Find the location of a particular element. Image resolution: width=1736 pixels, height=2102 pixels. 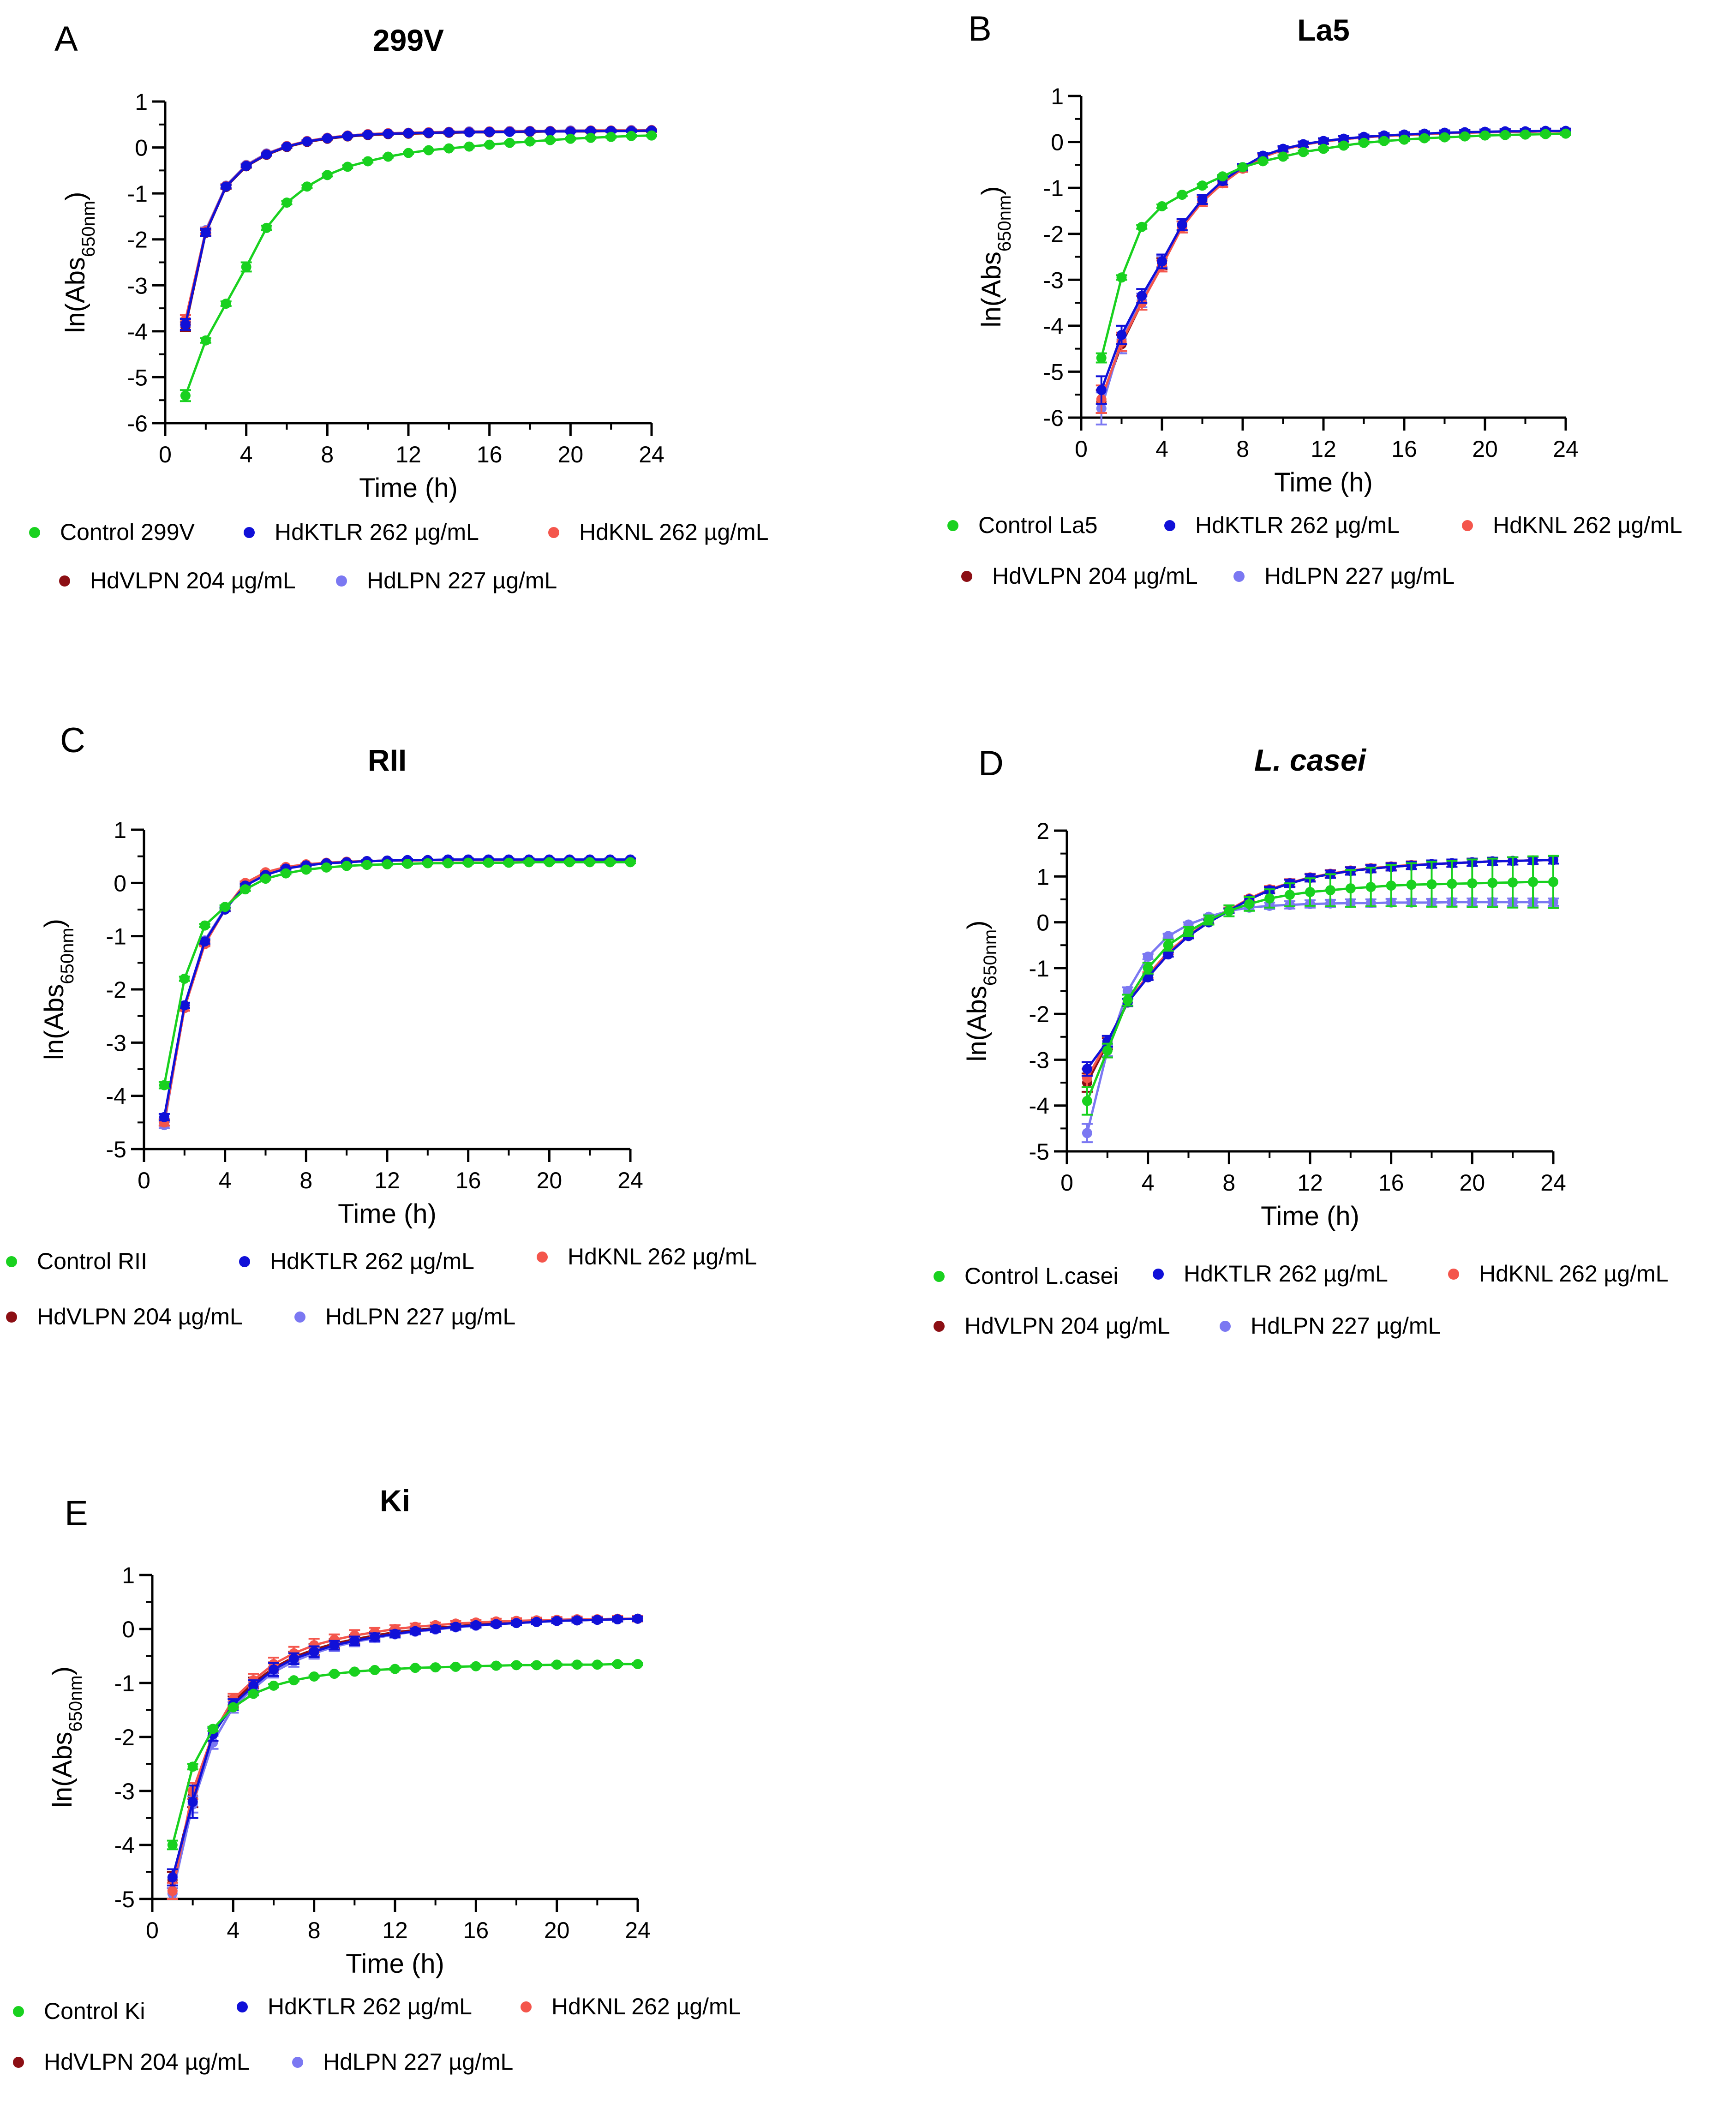

panel-title: La5 is located at coordinates (1324, 30).